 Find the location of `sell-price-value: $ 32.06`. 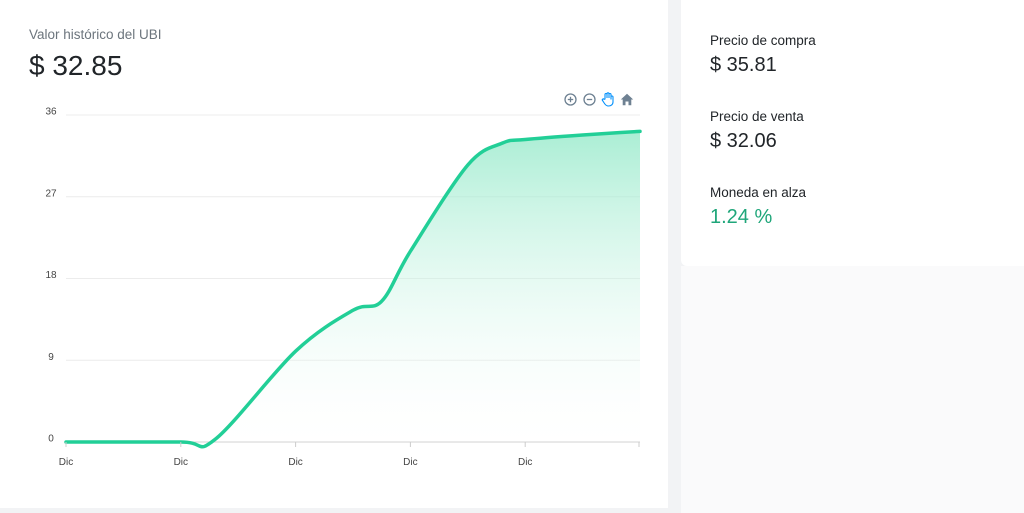

sell-price-value: $ 32.06 is located at coordinates (743, 141).